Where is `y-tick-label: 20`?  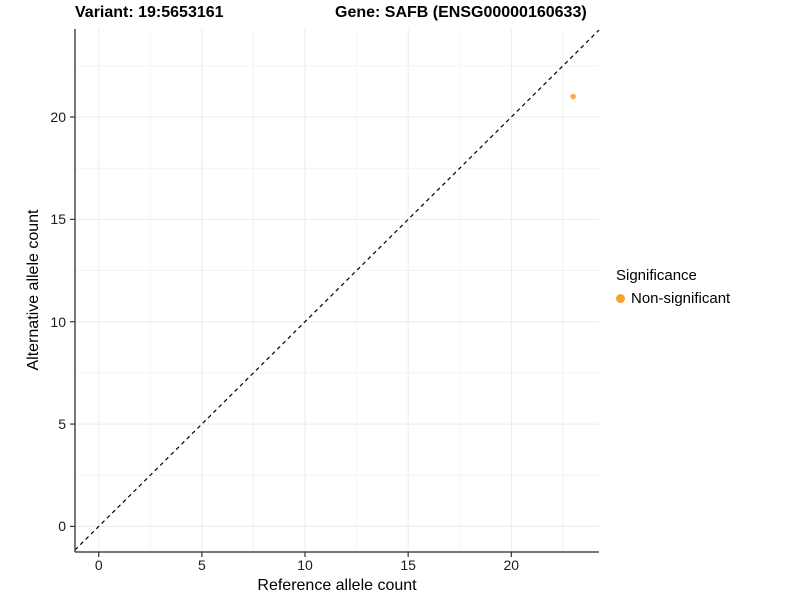 y-tick-label: 20 is located at coordinates (58, 117).